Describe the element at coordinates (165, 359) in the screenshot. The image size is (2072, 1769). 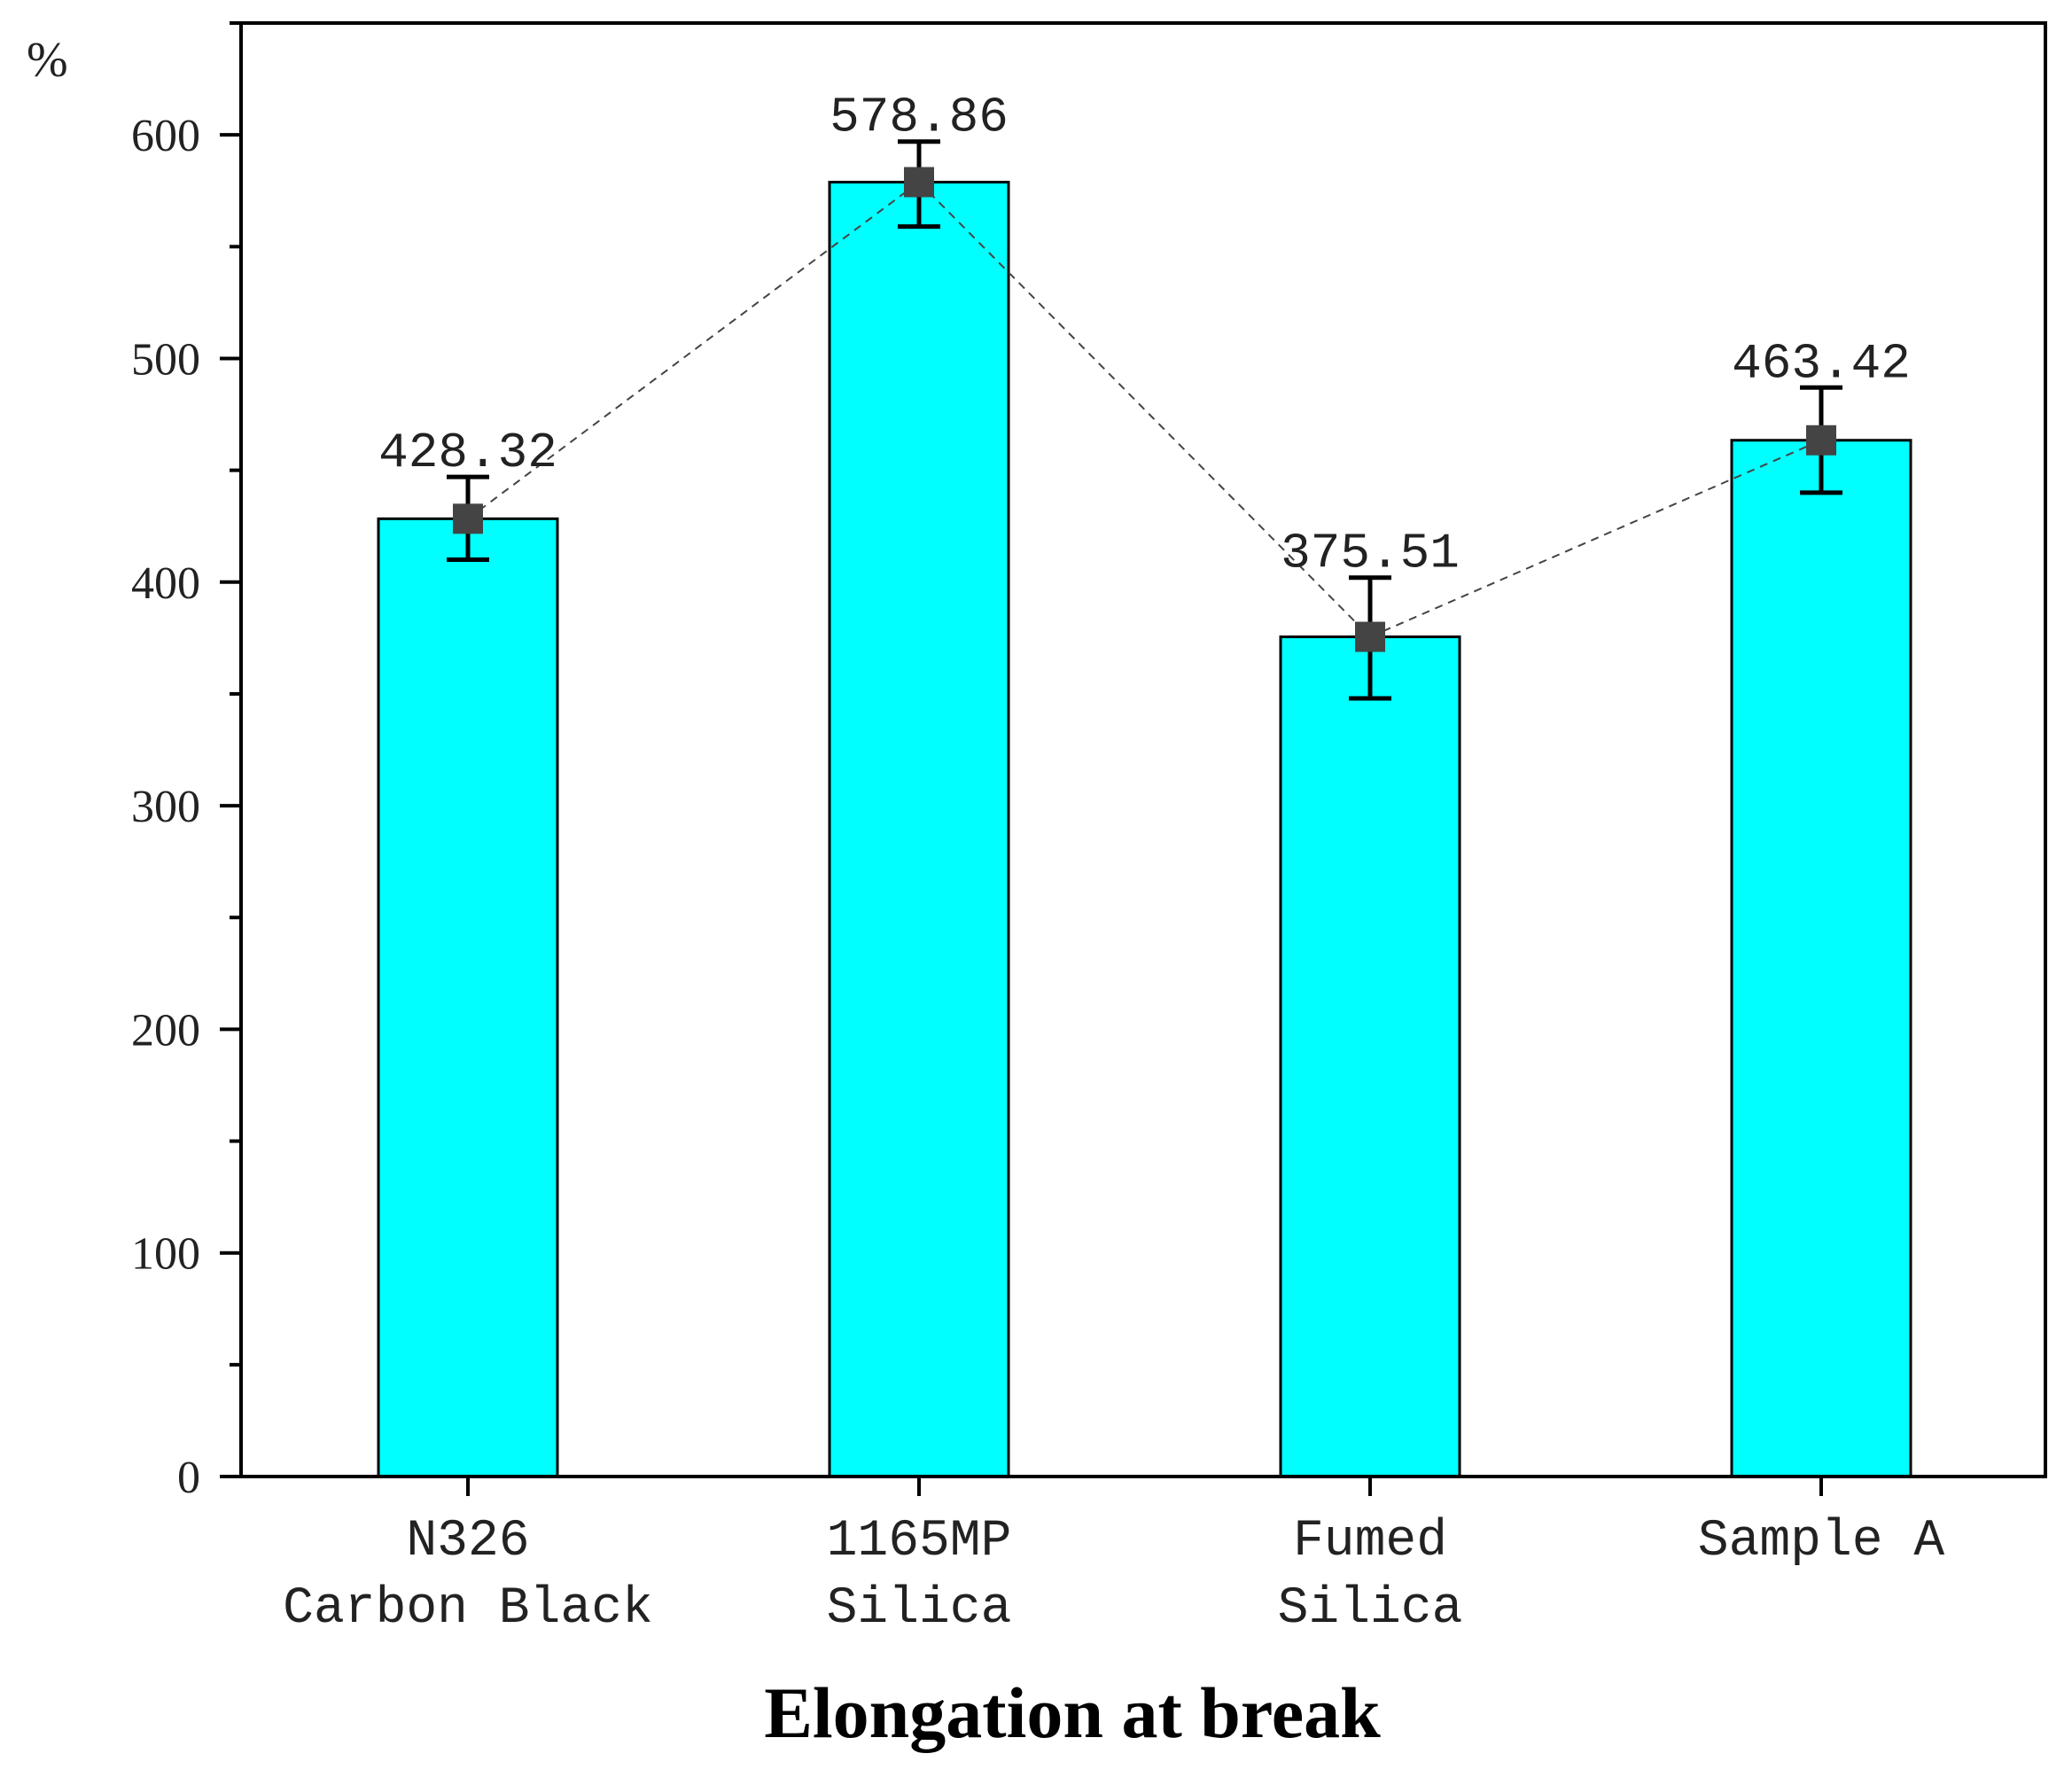
I see `y-tick-label: 500` at that location.